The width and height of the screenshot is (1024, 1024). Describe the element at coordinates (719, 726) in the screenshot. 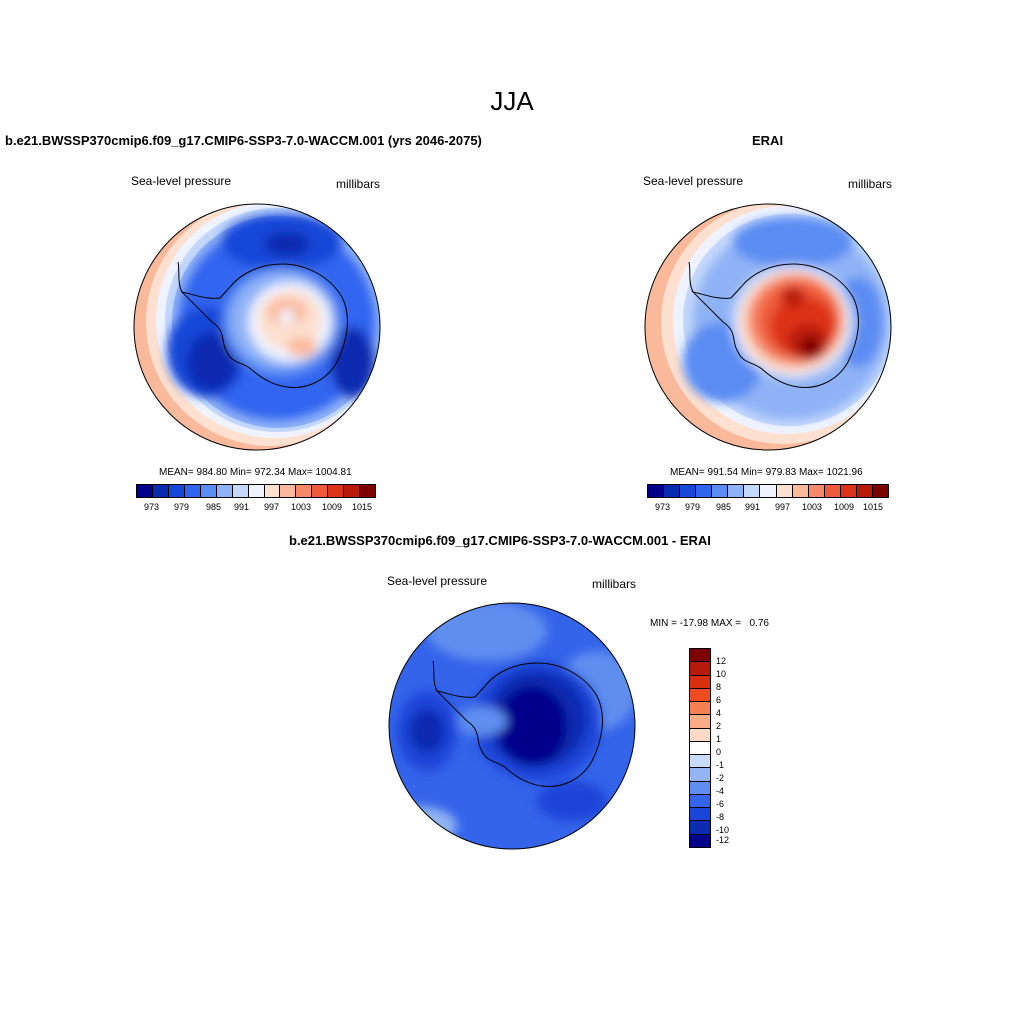

I see `p3-tick: 2` at that location.